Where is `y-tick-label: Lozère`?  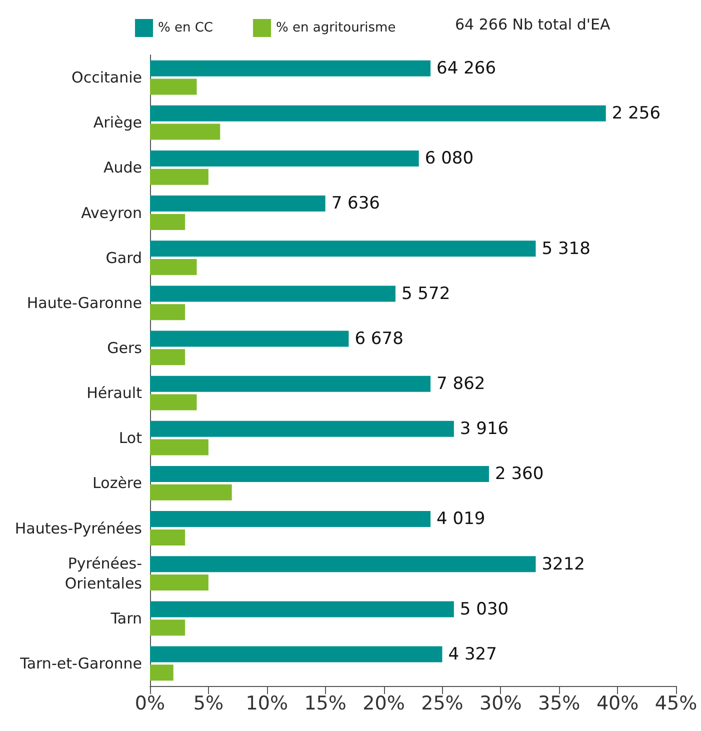
y-tick-label: Lozère is located at coordinates (117, 483).